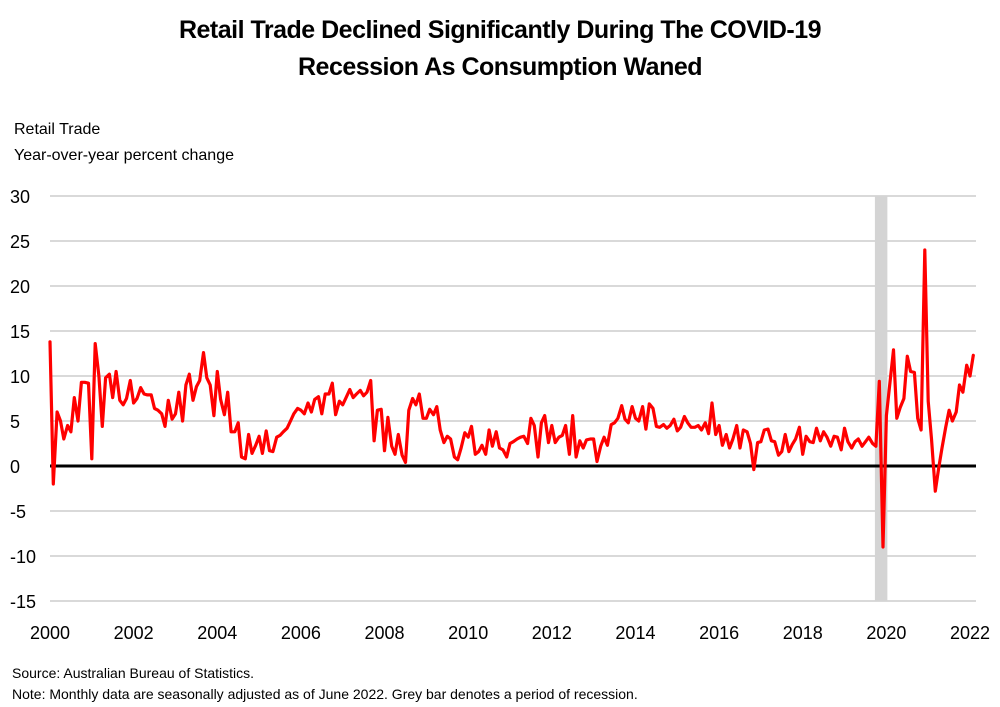 The image size is (1000, 707). What do you see at coordinates (217, 633) in the screenshot?
I see `x-tick-label: 2004` at bounding box center [217, 633].